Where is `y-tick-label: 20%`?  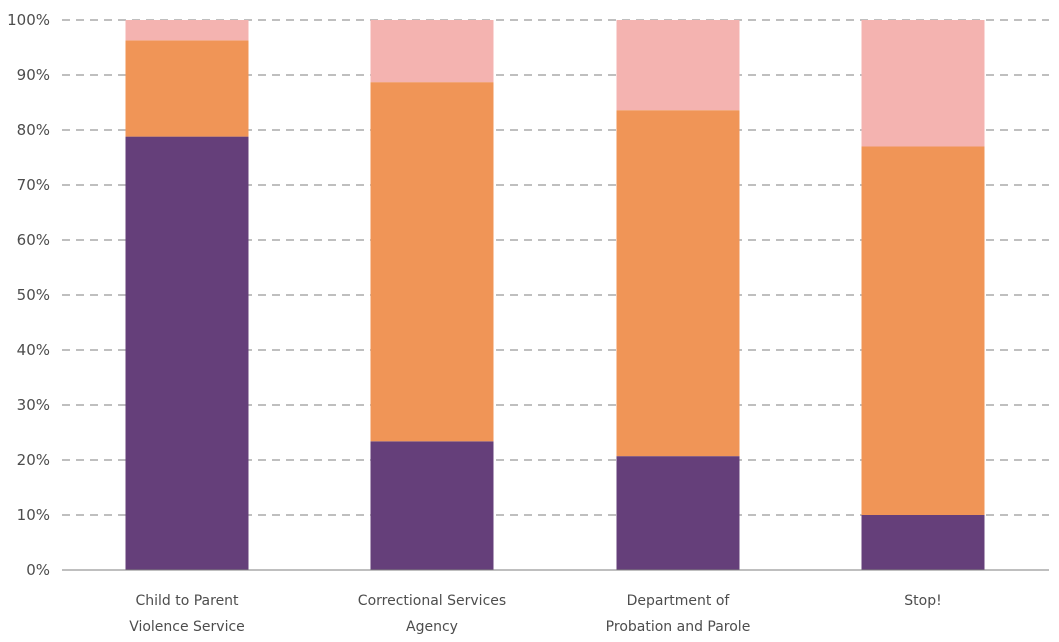
y-tick-label: 20% is located at coordinates (33, 460).